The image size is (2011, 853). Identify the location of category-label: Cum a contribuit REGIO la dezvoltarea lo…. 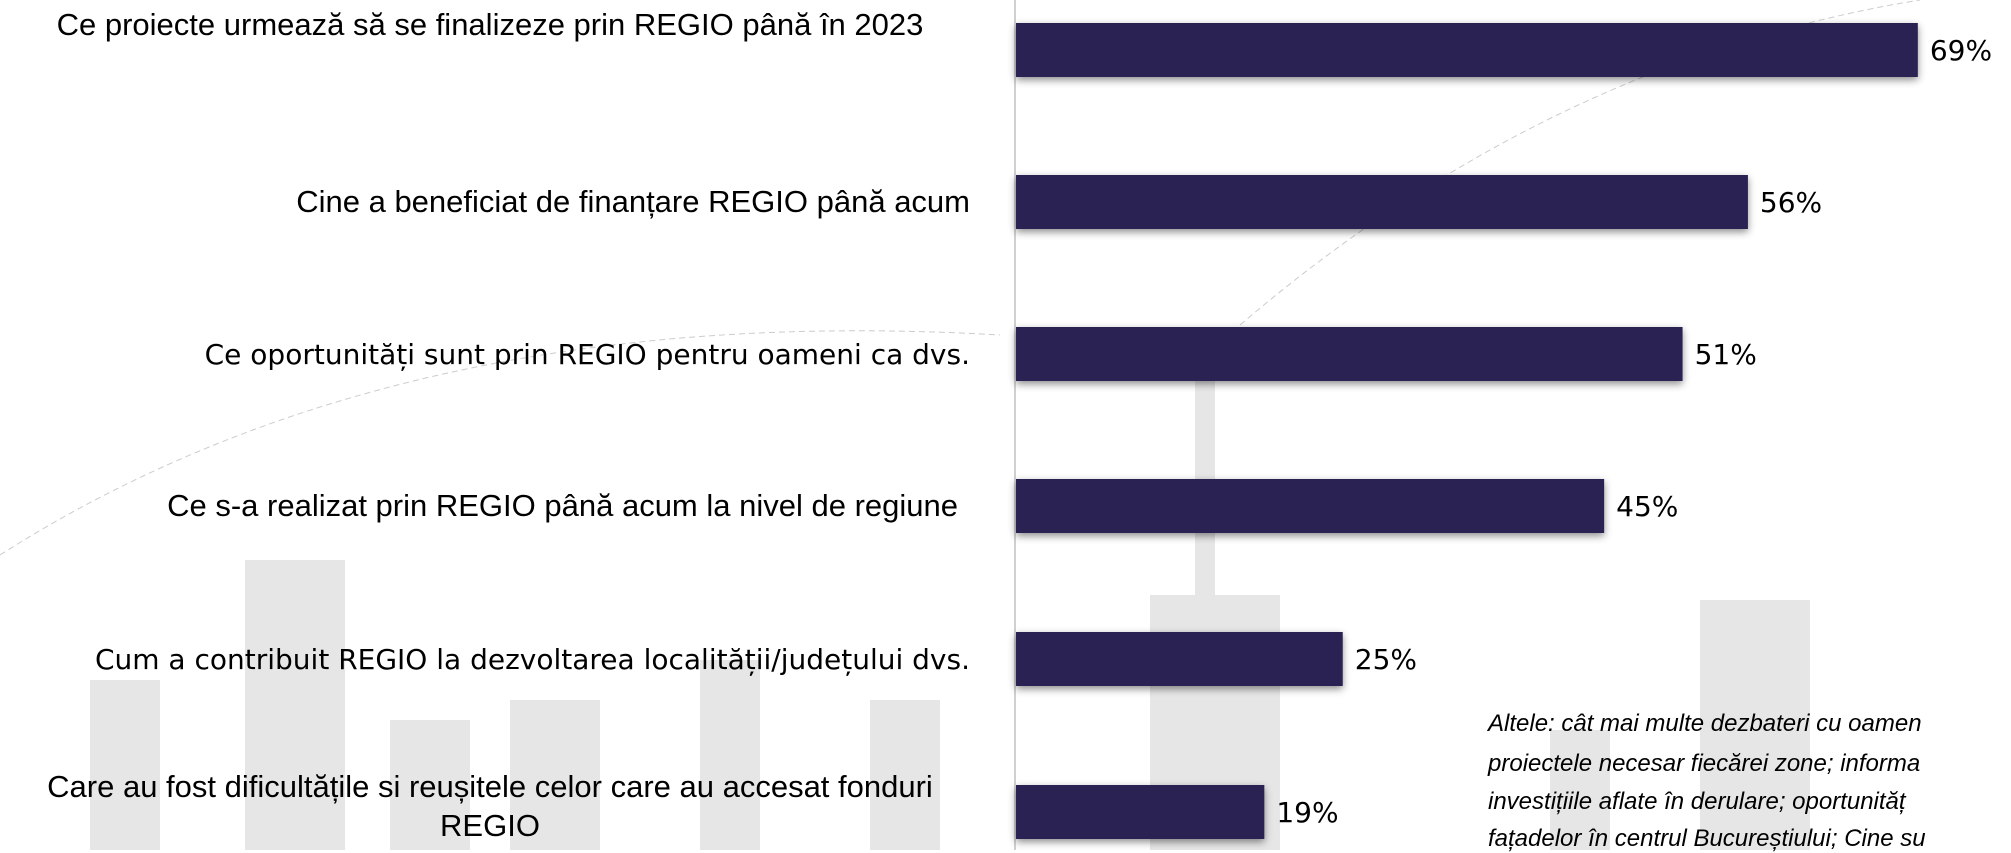
(532, 659).